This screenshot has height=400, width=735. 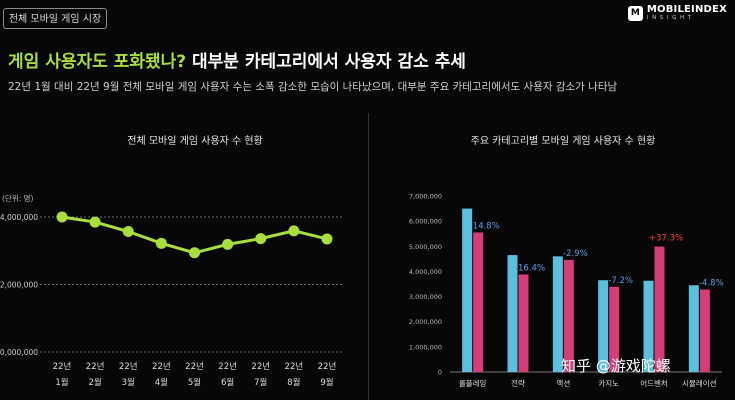 What do you see at coordinates (425, 222) in the screenshot?
I see `bar-y-tick-label: 6,000,000` at bounding box center [425, 222].